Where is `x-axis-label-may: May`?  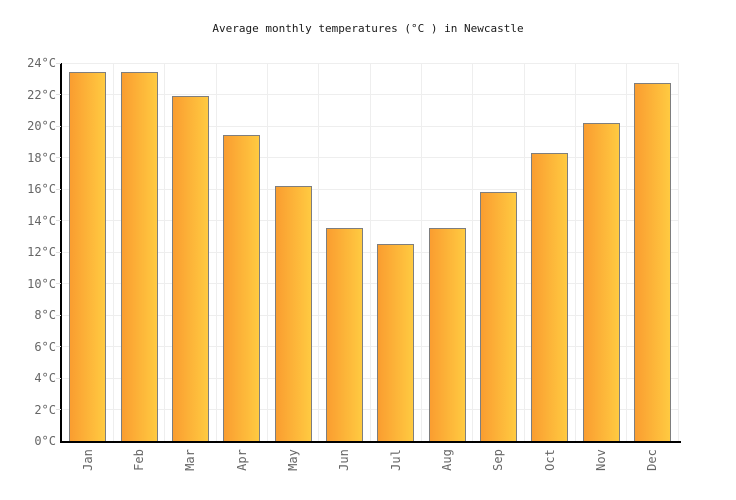
x-axis-label-may: May is located at coordinates (293, 460).